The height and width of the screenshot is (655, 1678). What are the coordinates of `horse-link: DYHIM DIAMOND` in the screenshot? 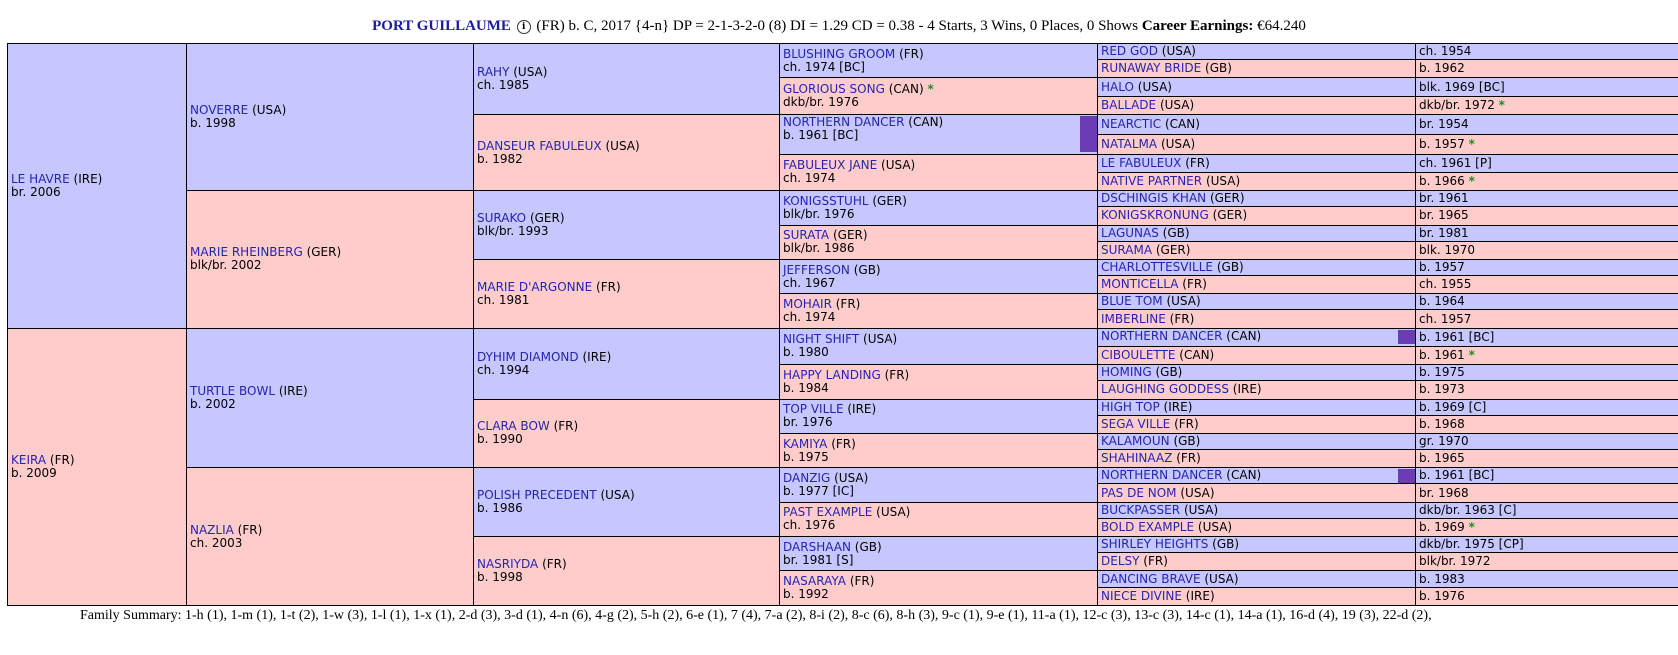 It's located at (528, 356).